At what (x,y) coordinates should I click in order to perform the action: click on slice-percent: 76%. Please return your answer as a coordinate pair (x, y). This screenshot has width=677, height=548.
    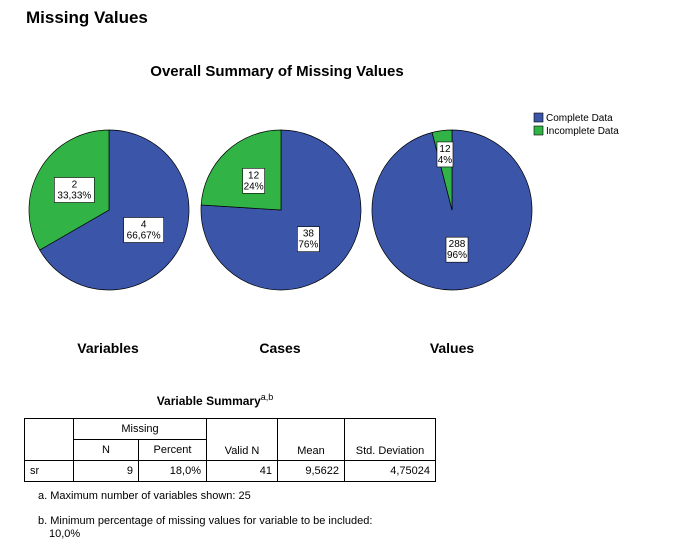
    Looking at the image, I should click on (308, 245).